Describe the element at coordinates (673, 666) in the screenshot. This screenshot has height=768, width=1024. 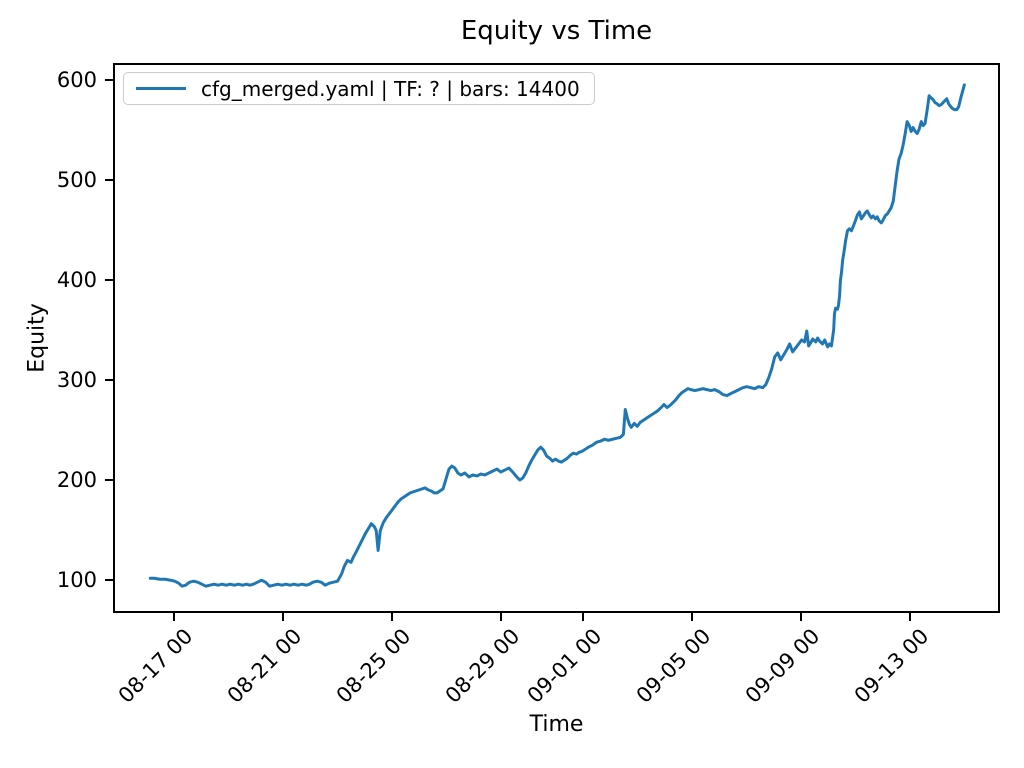
I see `x-tick-label: 09-05 00` at that location.